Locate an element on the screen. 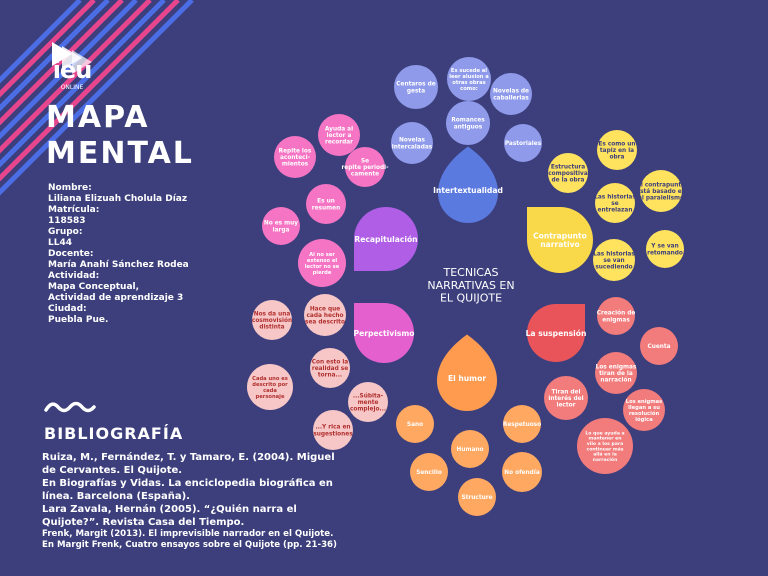  bubble-text: gesta is located at coordinates (416, 91).